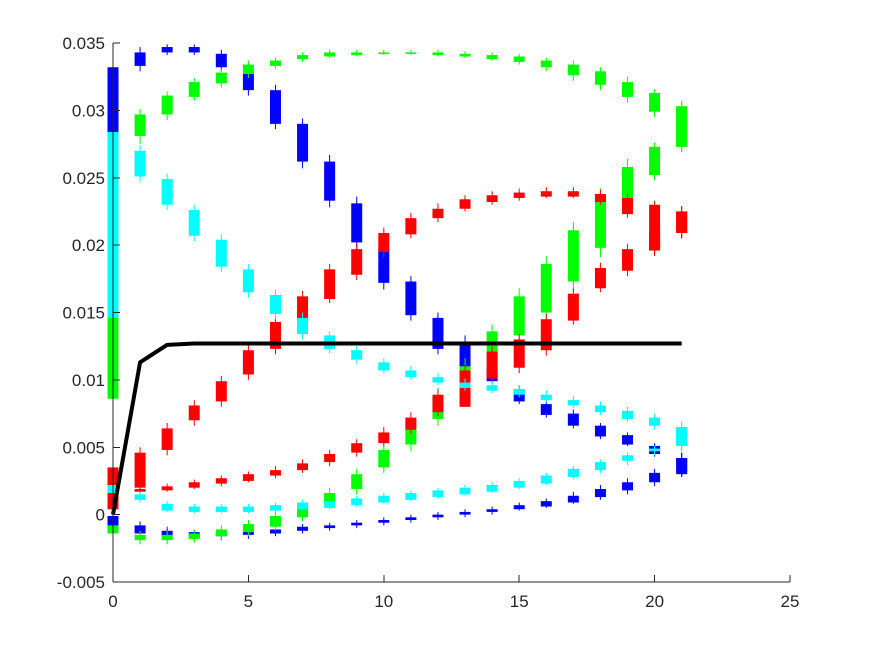 This screenshot has width=875, height=656. I want to click on y-tick-label: 0.03, so click(88, 110).